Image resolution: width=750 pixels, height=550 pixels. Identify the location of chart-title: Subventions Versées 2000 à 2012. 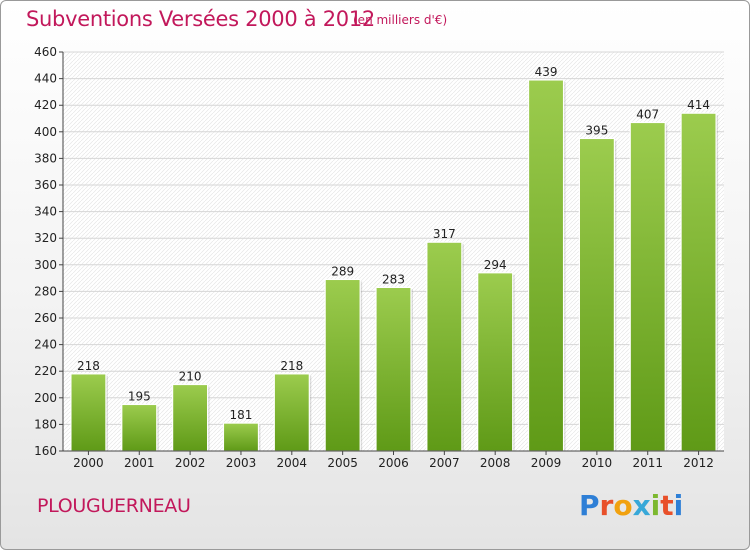
(200, 19).